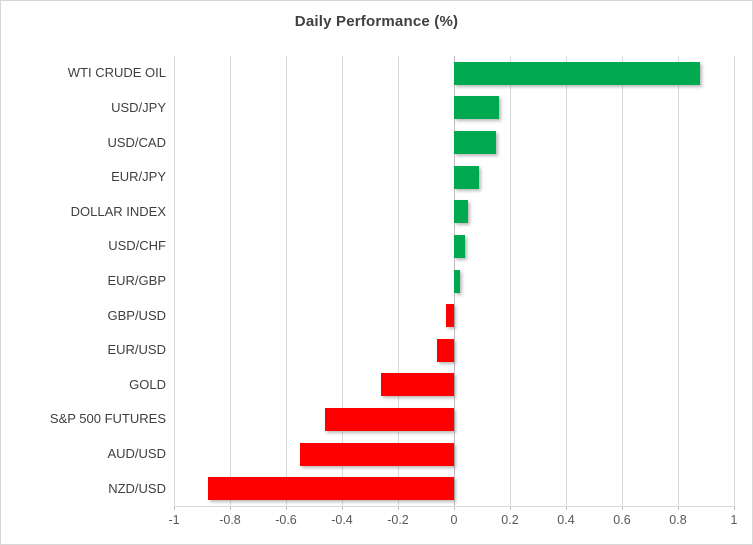  Describe the element at coordinates (136, 315) in the screenshot. I see `category-label: GBP/USD` at that location.